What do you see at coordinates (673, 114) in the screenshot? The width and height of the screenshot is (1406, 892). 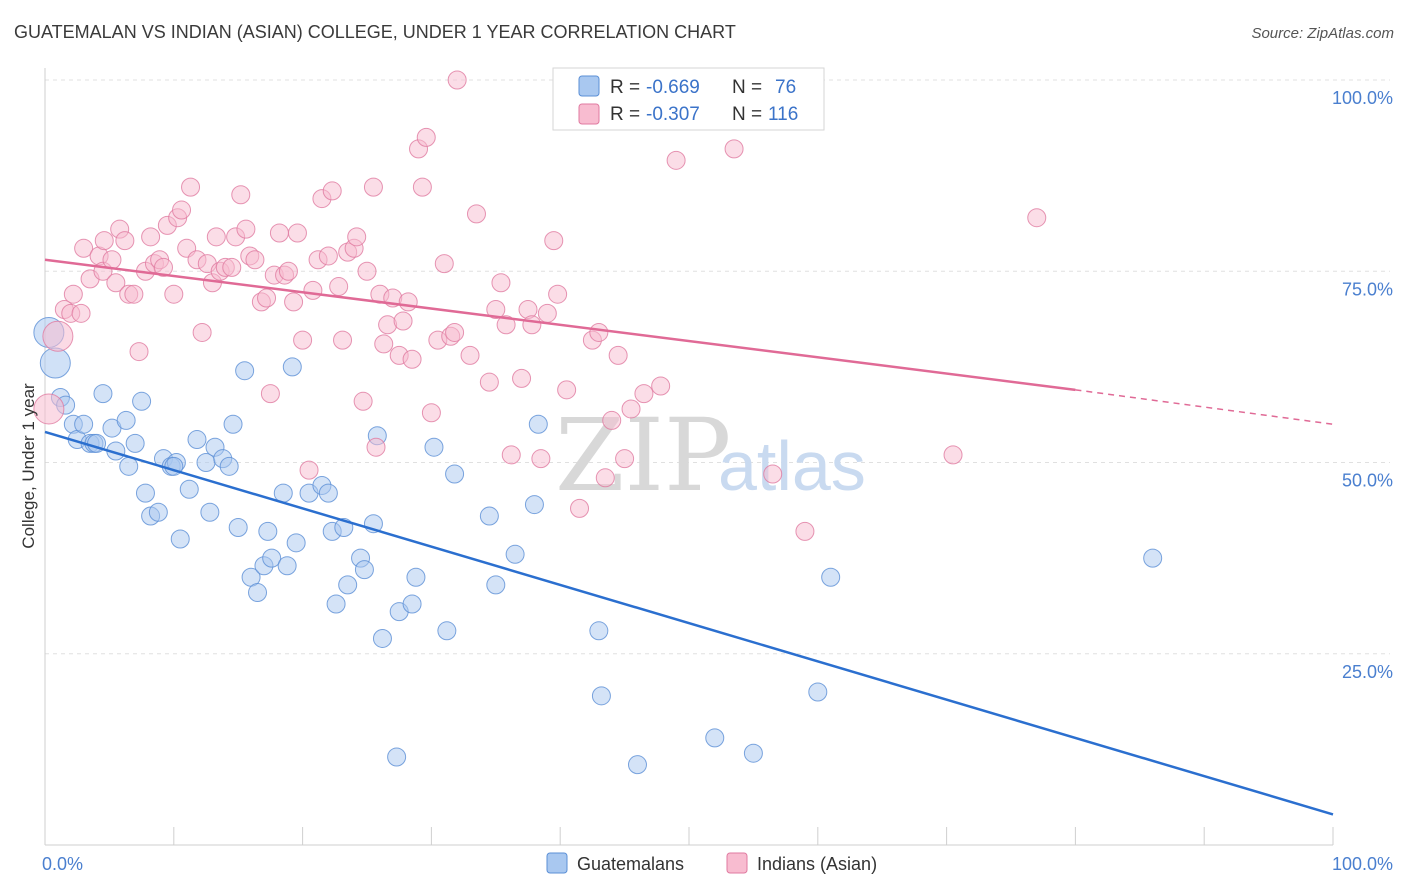 I see `legend-r-value-2: -0.307` at bounding box center [673, 114].